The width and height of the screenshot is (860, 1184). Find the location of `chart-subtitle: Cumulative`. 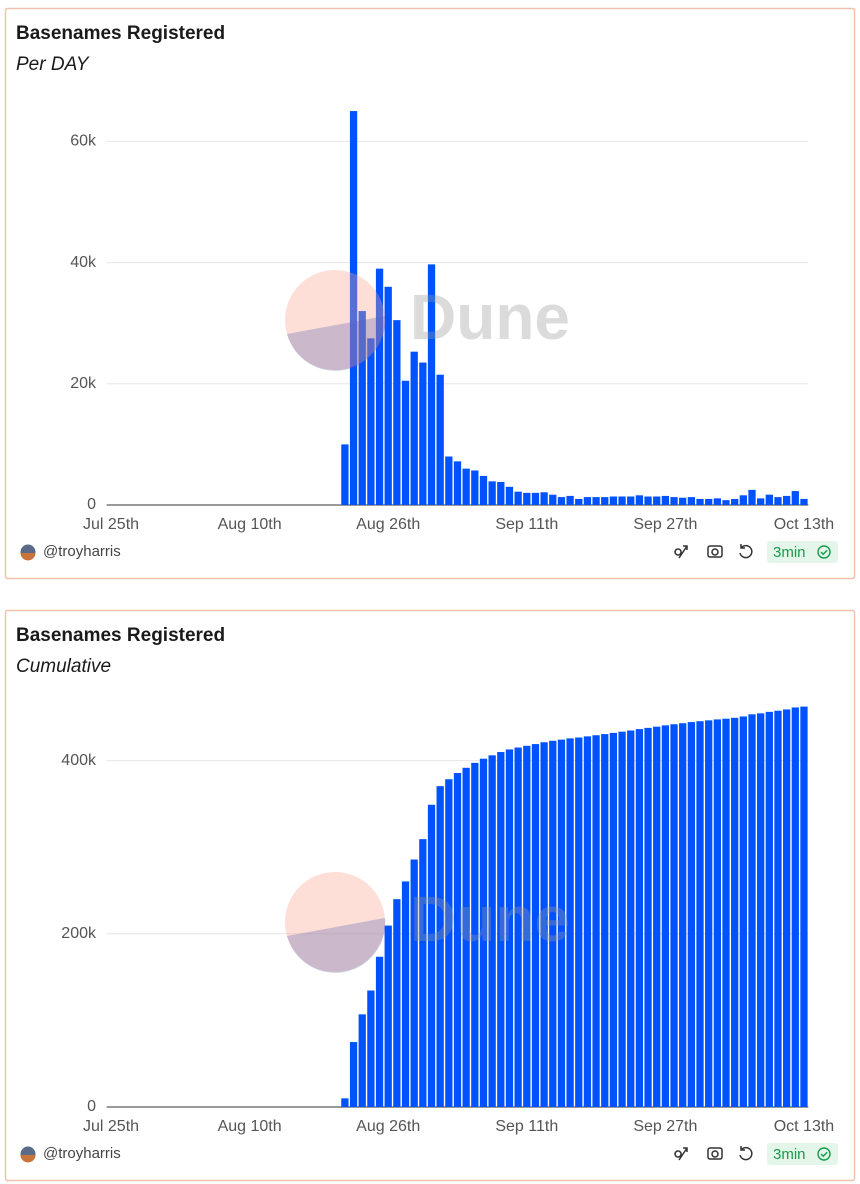

chart-subtitle: Cumulative is located at coordinates (63, 666).